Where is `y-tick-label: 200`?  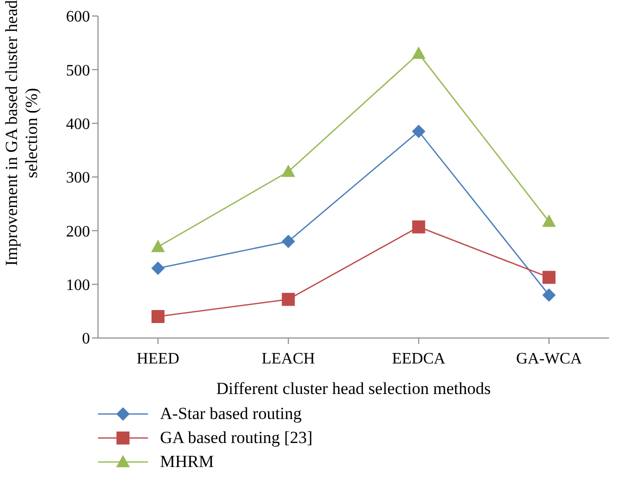
y-tick-label: 200 is located at coordinates (78, 231).